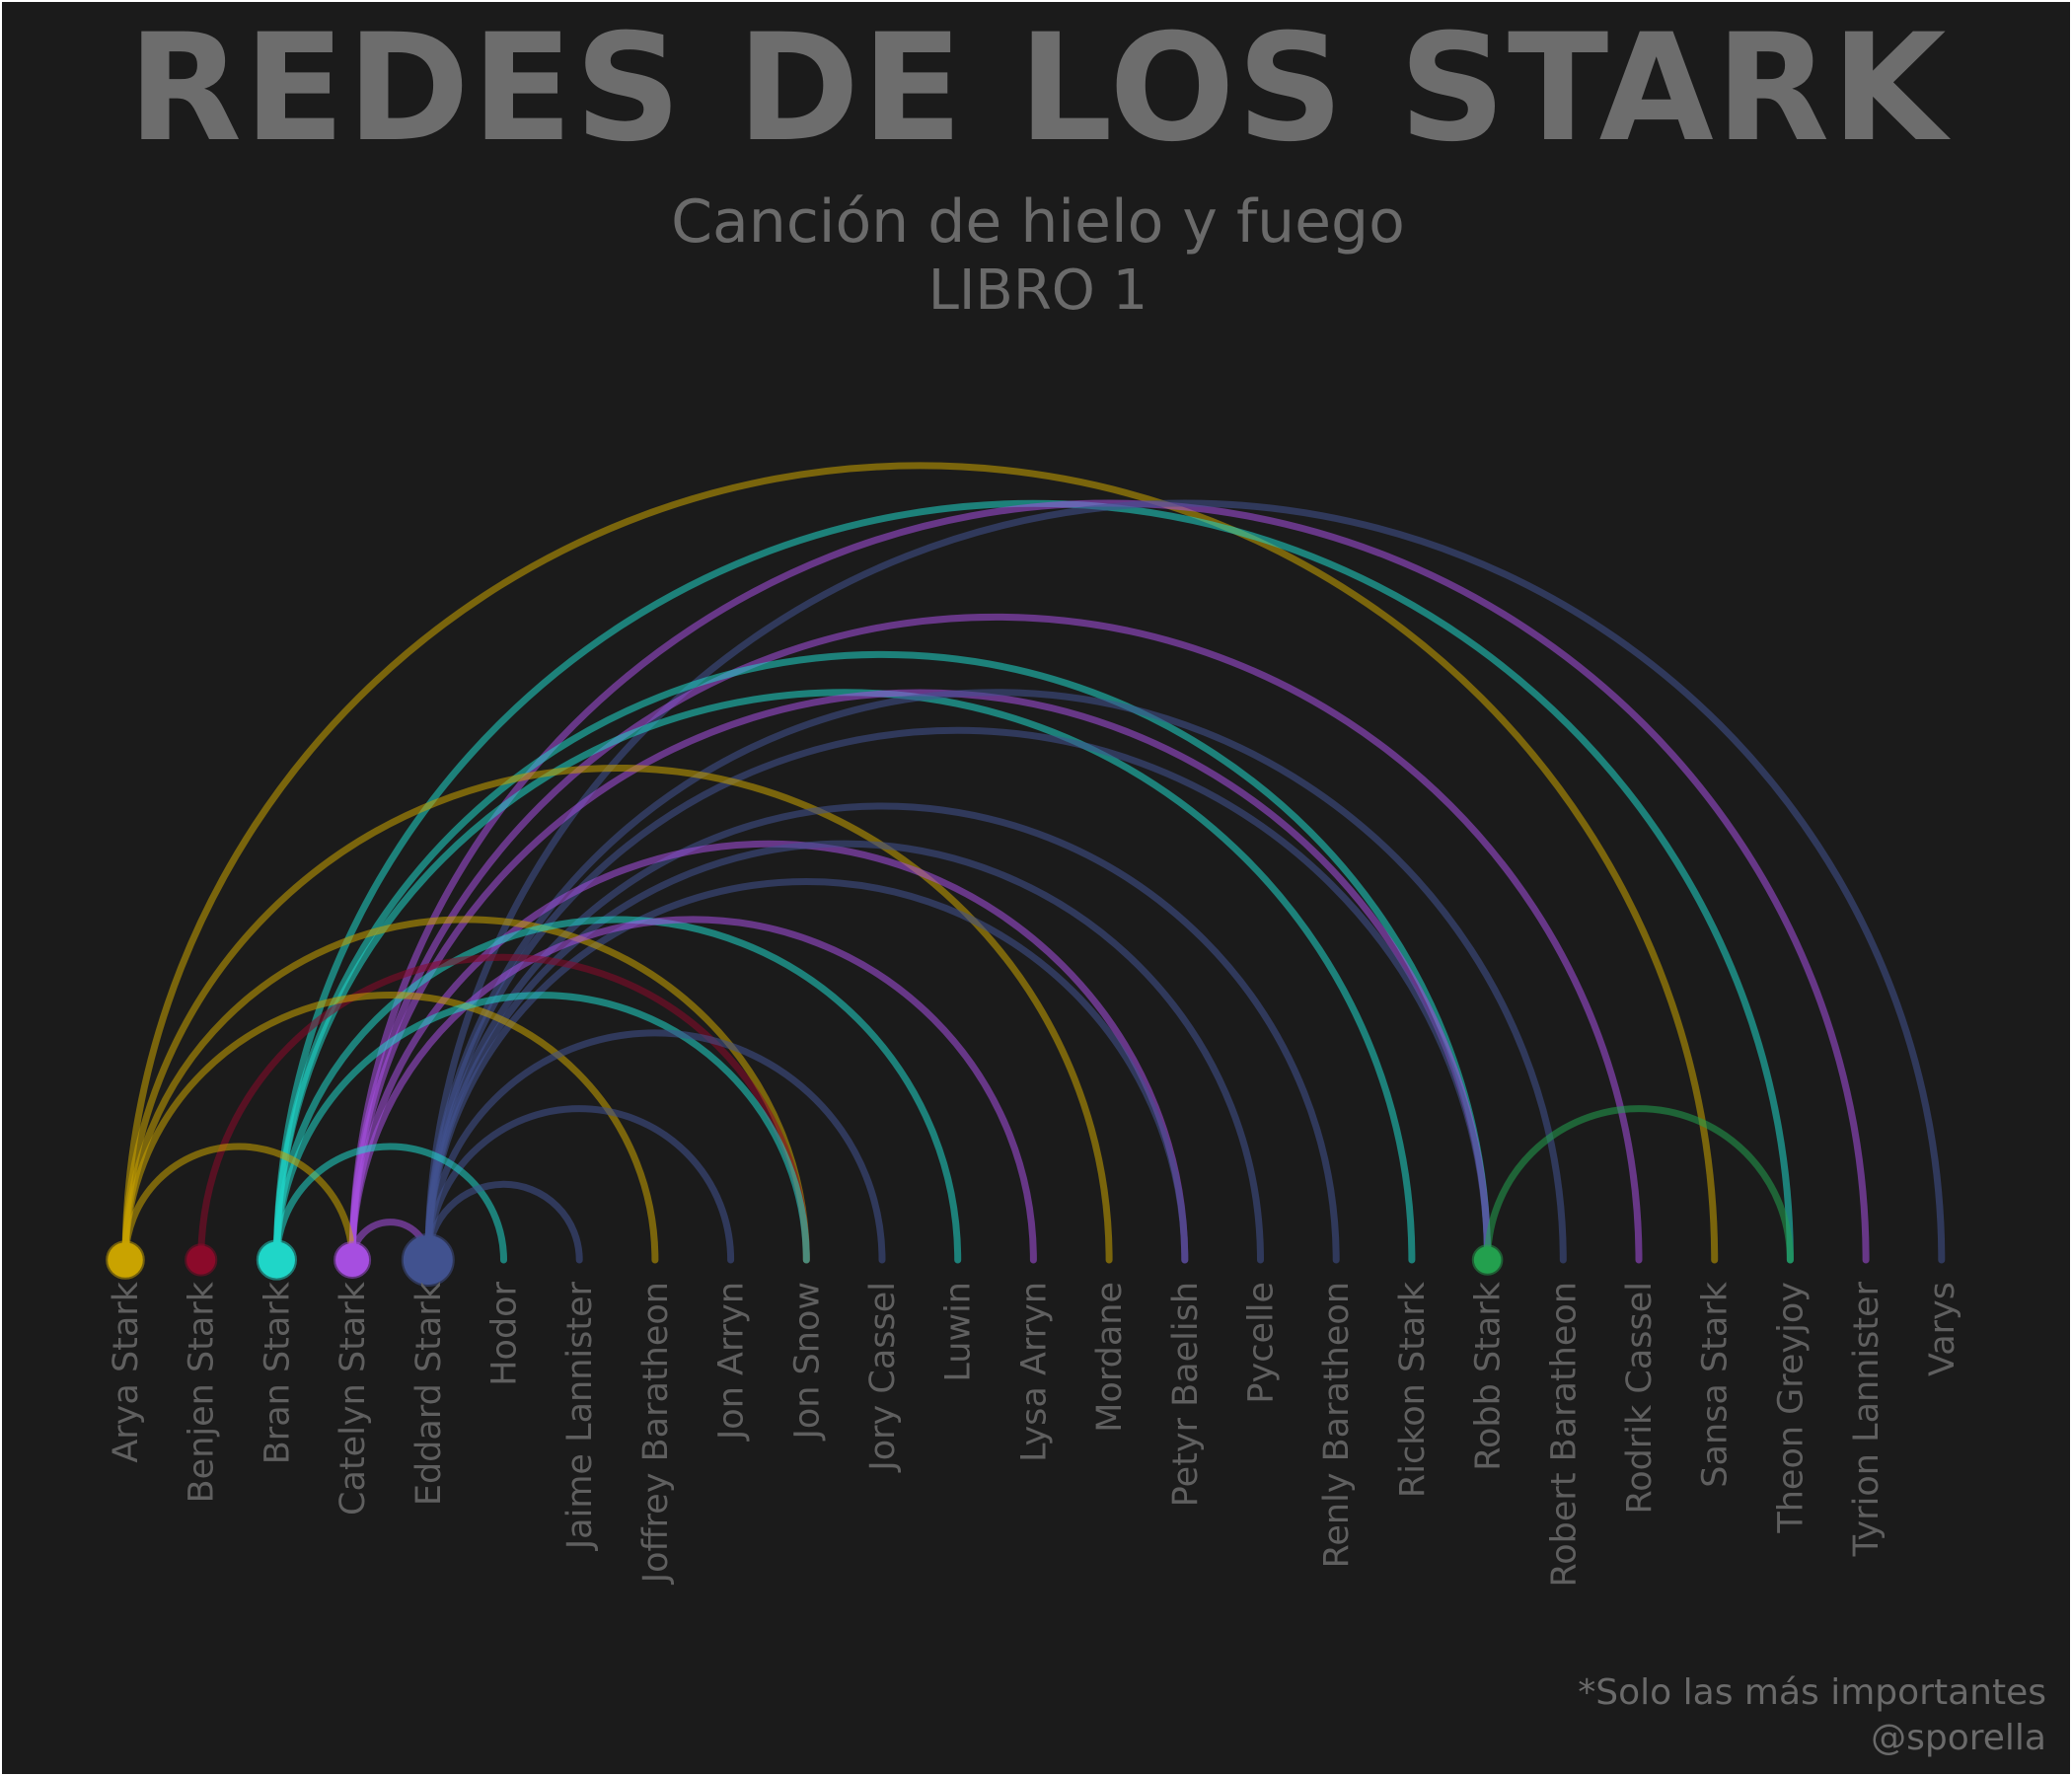 This screenshot has width=2072, height=1776. I want to click on arc-bran-stark-to-hodor, so click(390, 1203).